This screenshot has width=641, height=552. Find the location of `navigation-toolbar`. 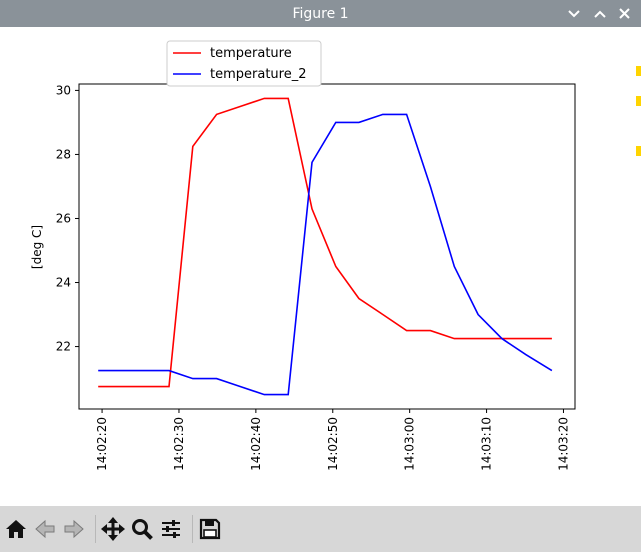

navigation-toolbar is located at coordinates (320, 529).